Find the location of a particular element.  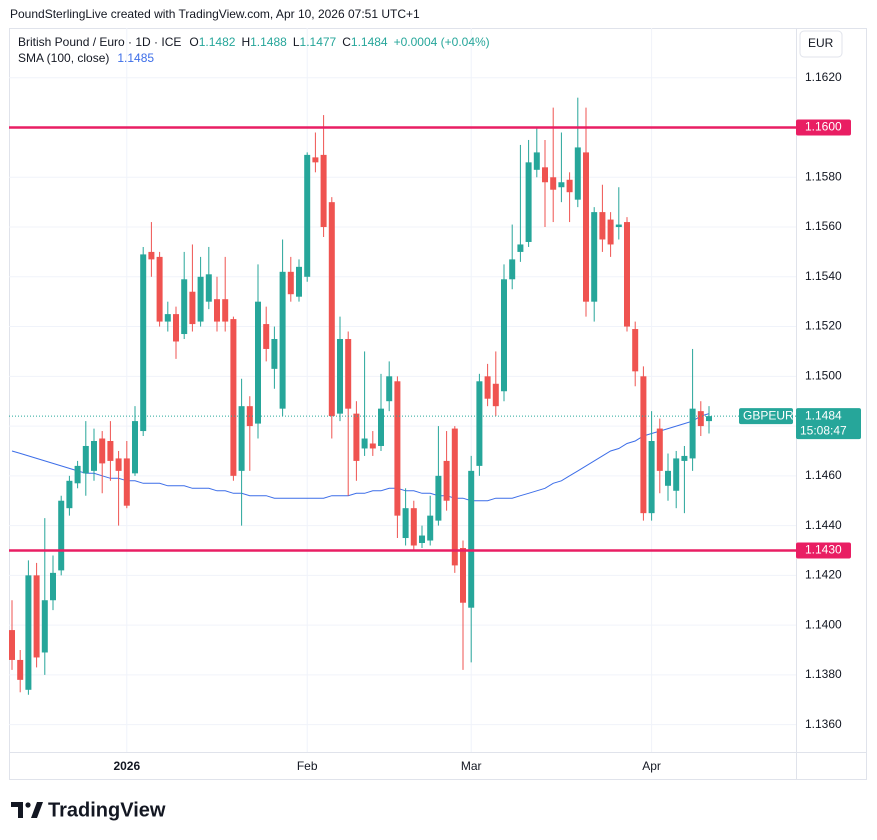

y-tick-label: 1.1500 is located at coordinates (823, 375).